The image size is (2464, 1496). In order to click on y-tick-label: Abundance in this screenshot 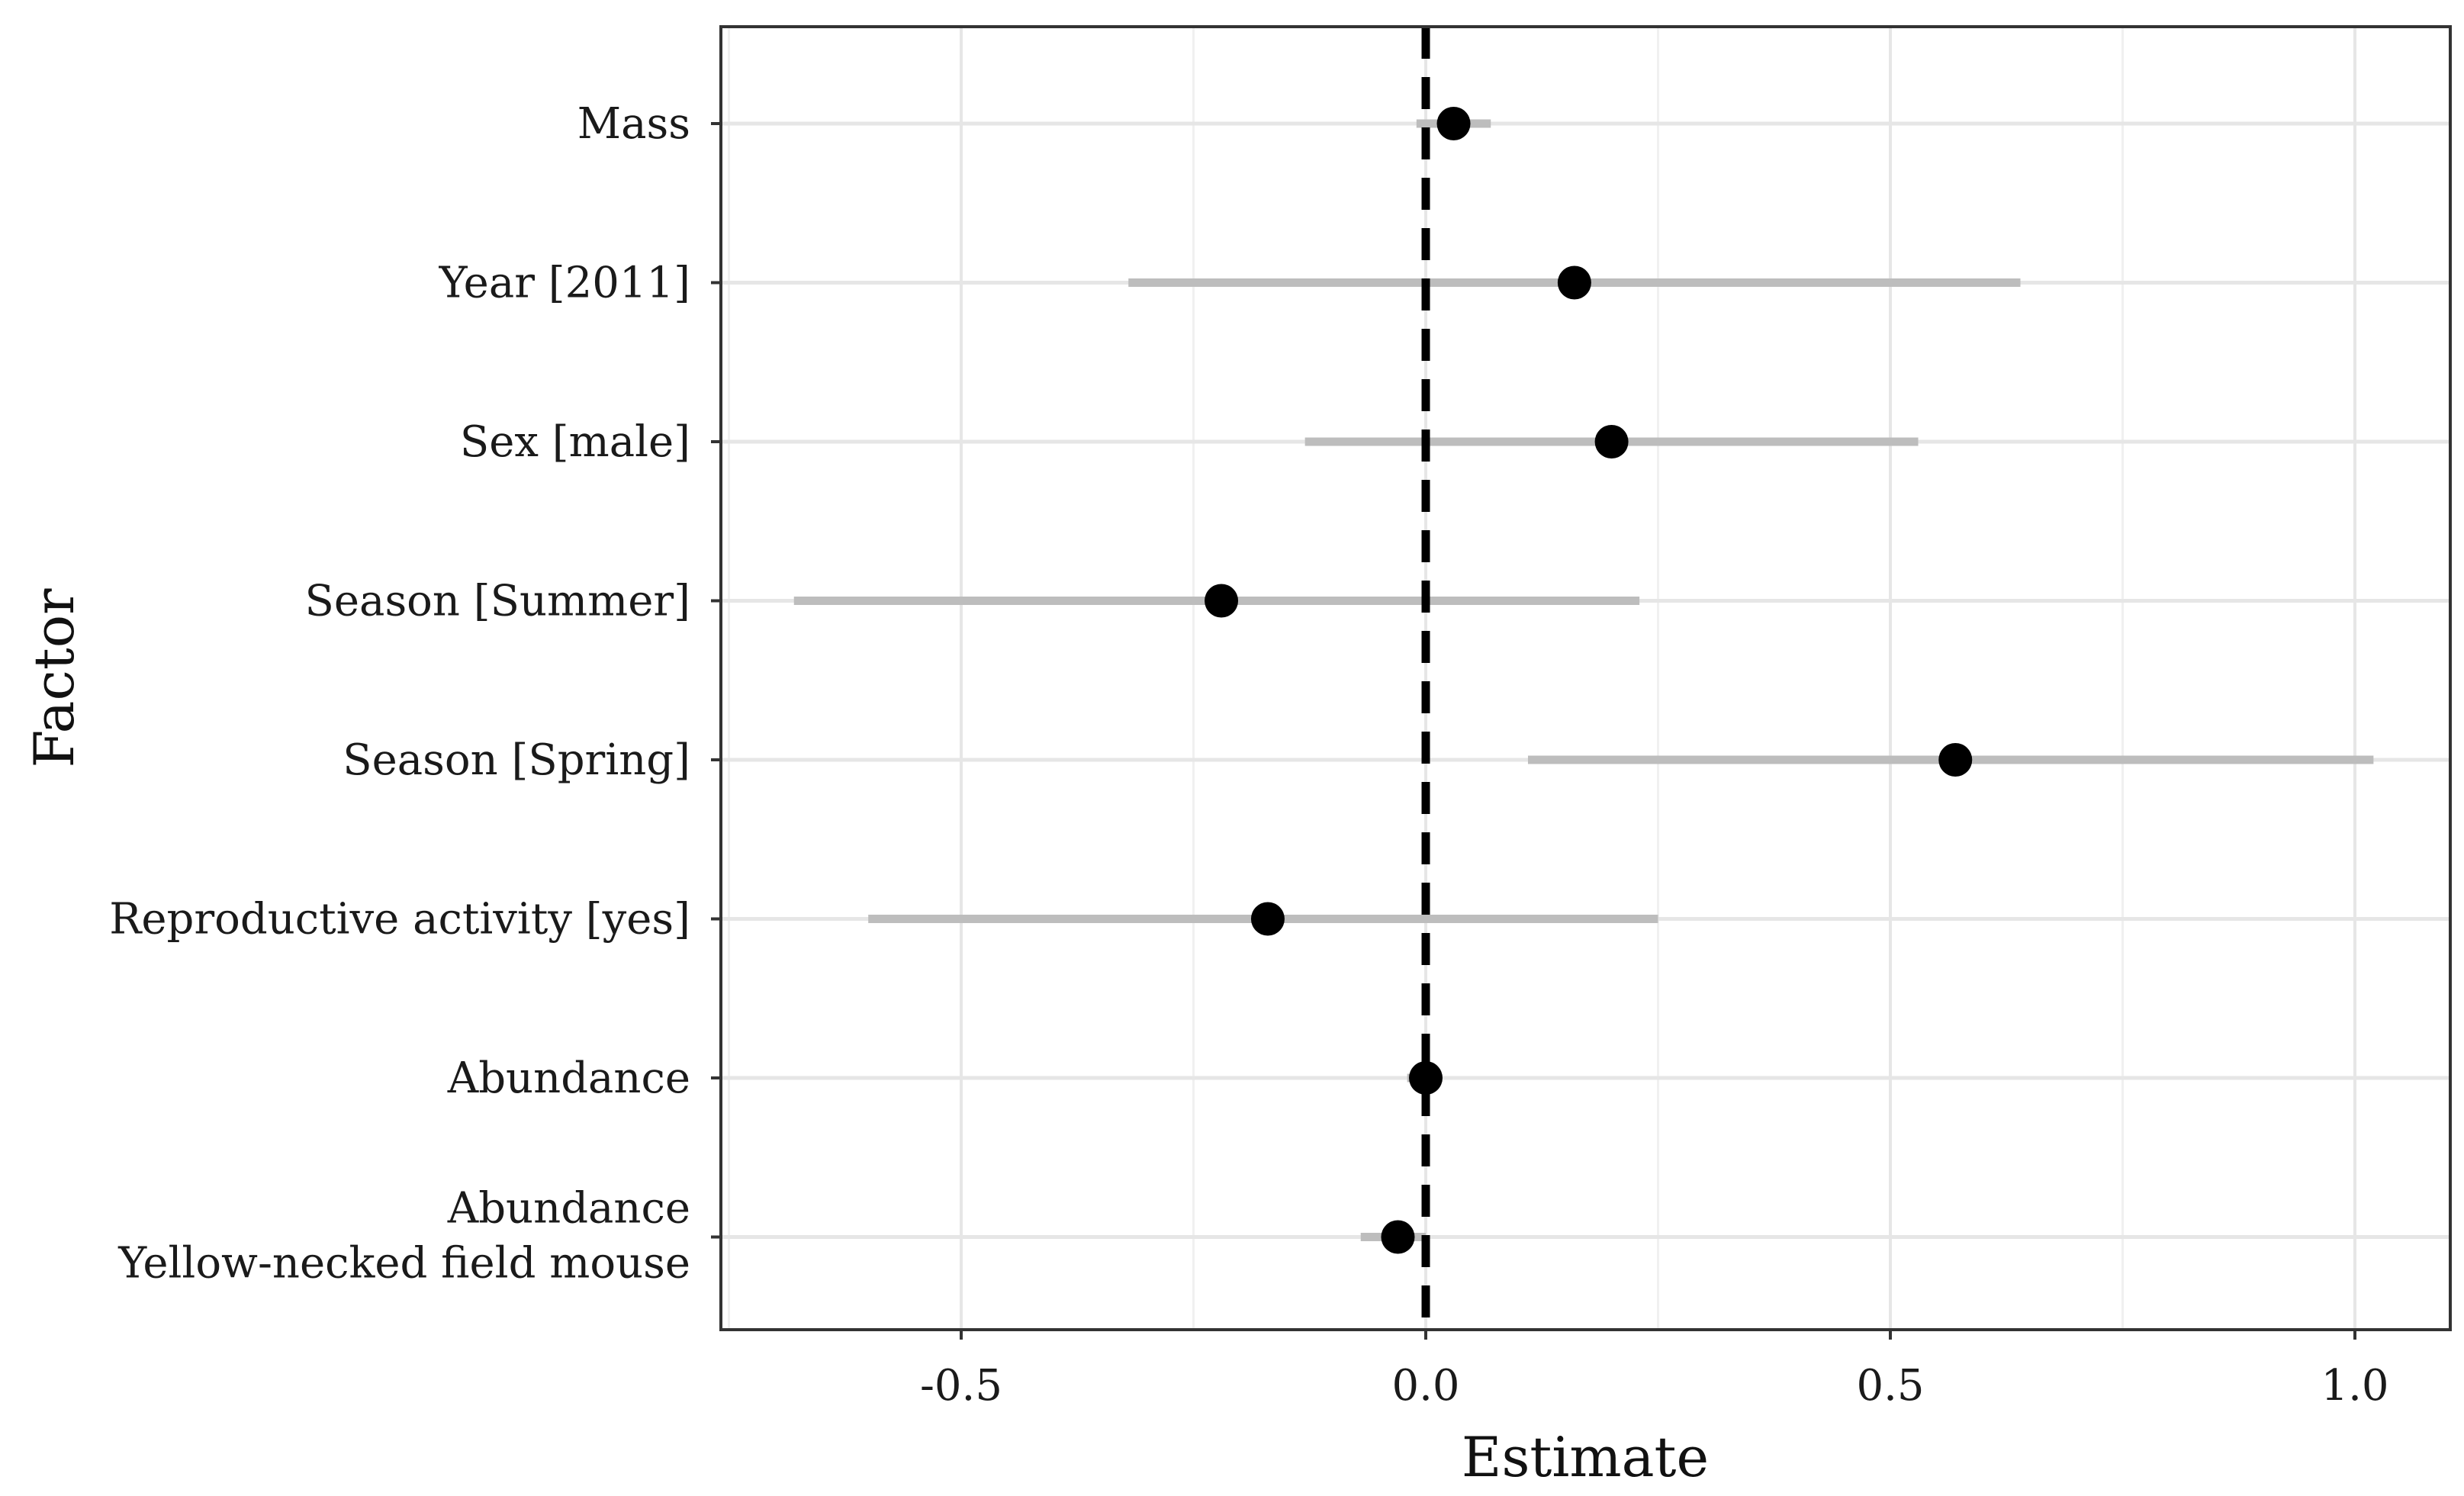, I will do `click(568, 1078)`.